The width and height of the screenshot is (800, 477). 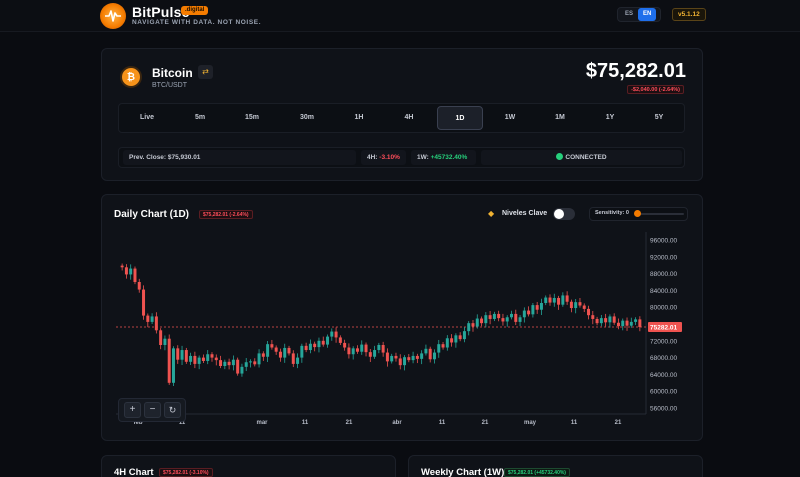 I want to click on daily-chart-title: Daily Chart (1D), so click(x=152, y=214).